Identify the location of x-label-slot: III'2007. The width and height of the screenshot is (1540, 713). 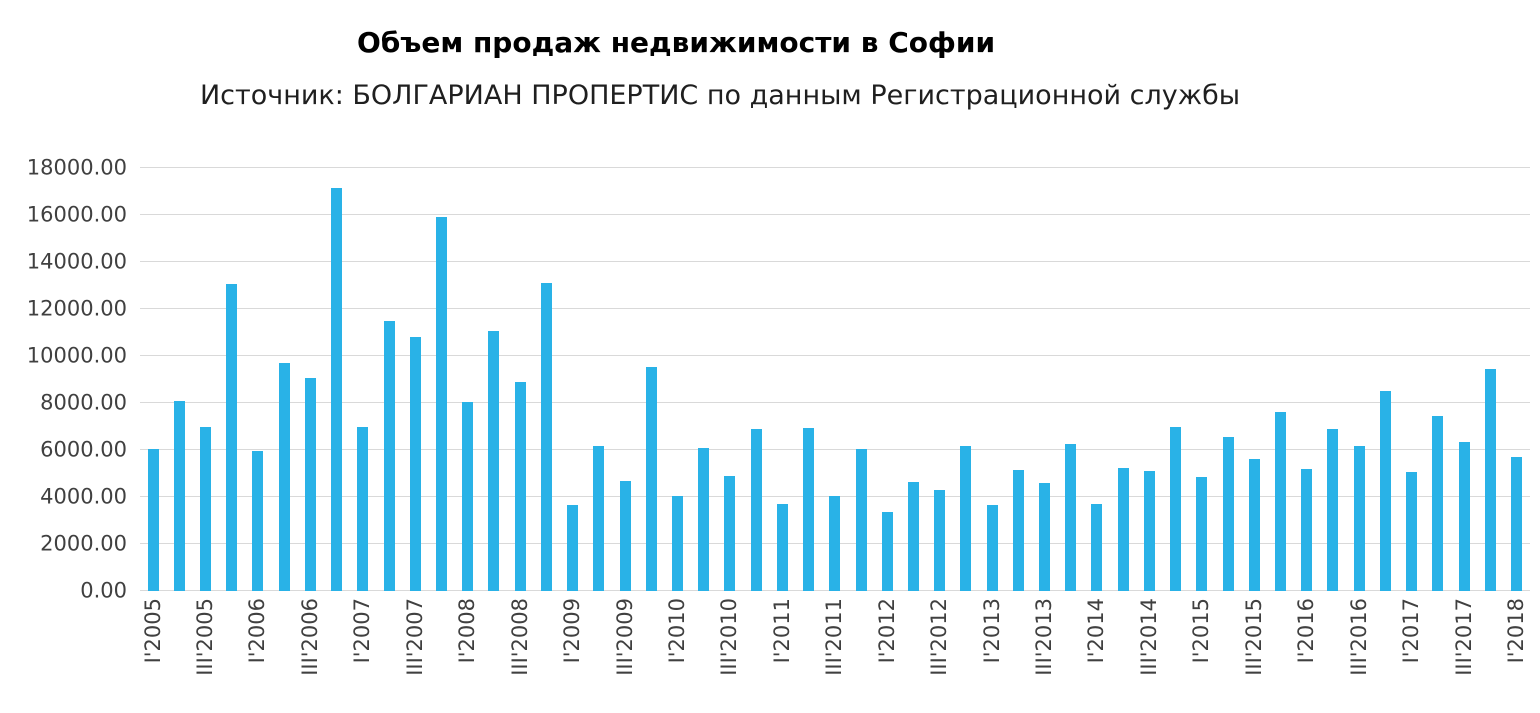
(415, 650).